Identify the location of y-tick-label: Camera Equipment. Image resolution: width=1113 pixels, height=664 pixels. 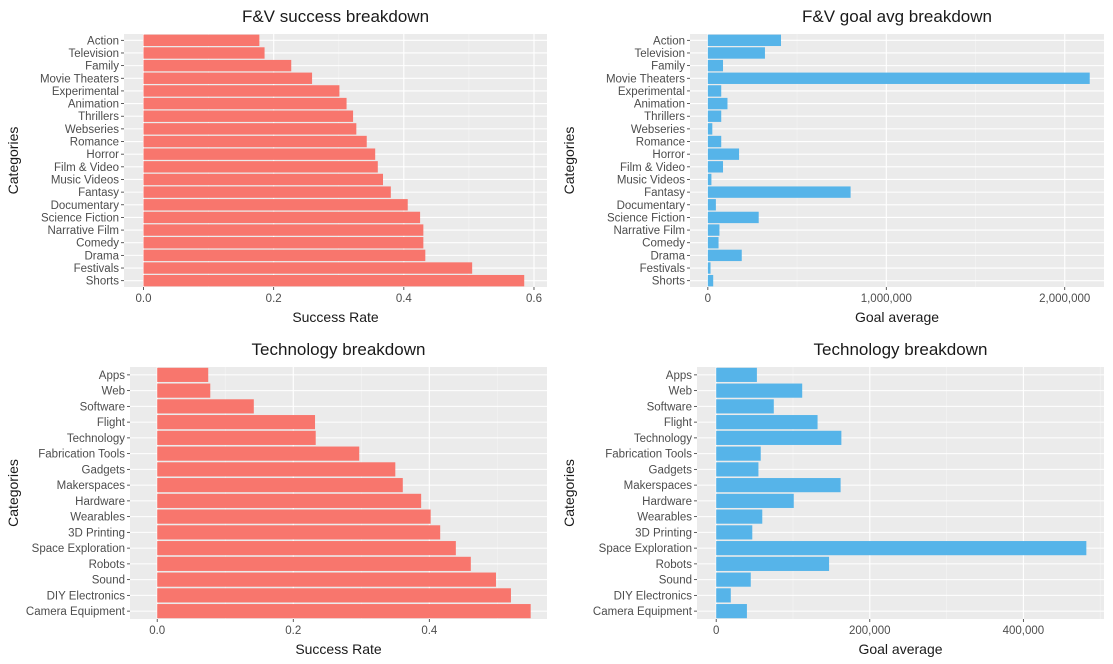
(643, 612).